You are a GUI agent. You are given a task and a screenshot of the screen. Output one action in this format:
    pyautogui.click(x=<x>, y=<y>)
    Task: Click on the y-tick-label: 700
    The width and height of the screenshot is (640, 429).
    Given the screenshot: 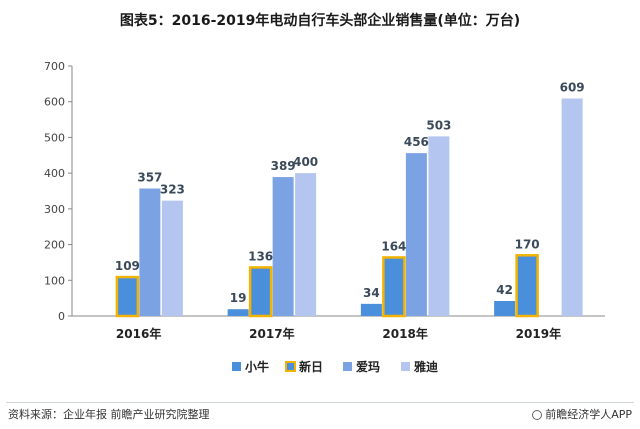 What is the action you would take?
    pyautogui.click(x=54, y=66)
    